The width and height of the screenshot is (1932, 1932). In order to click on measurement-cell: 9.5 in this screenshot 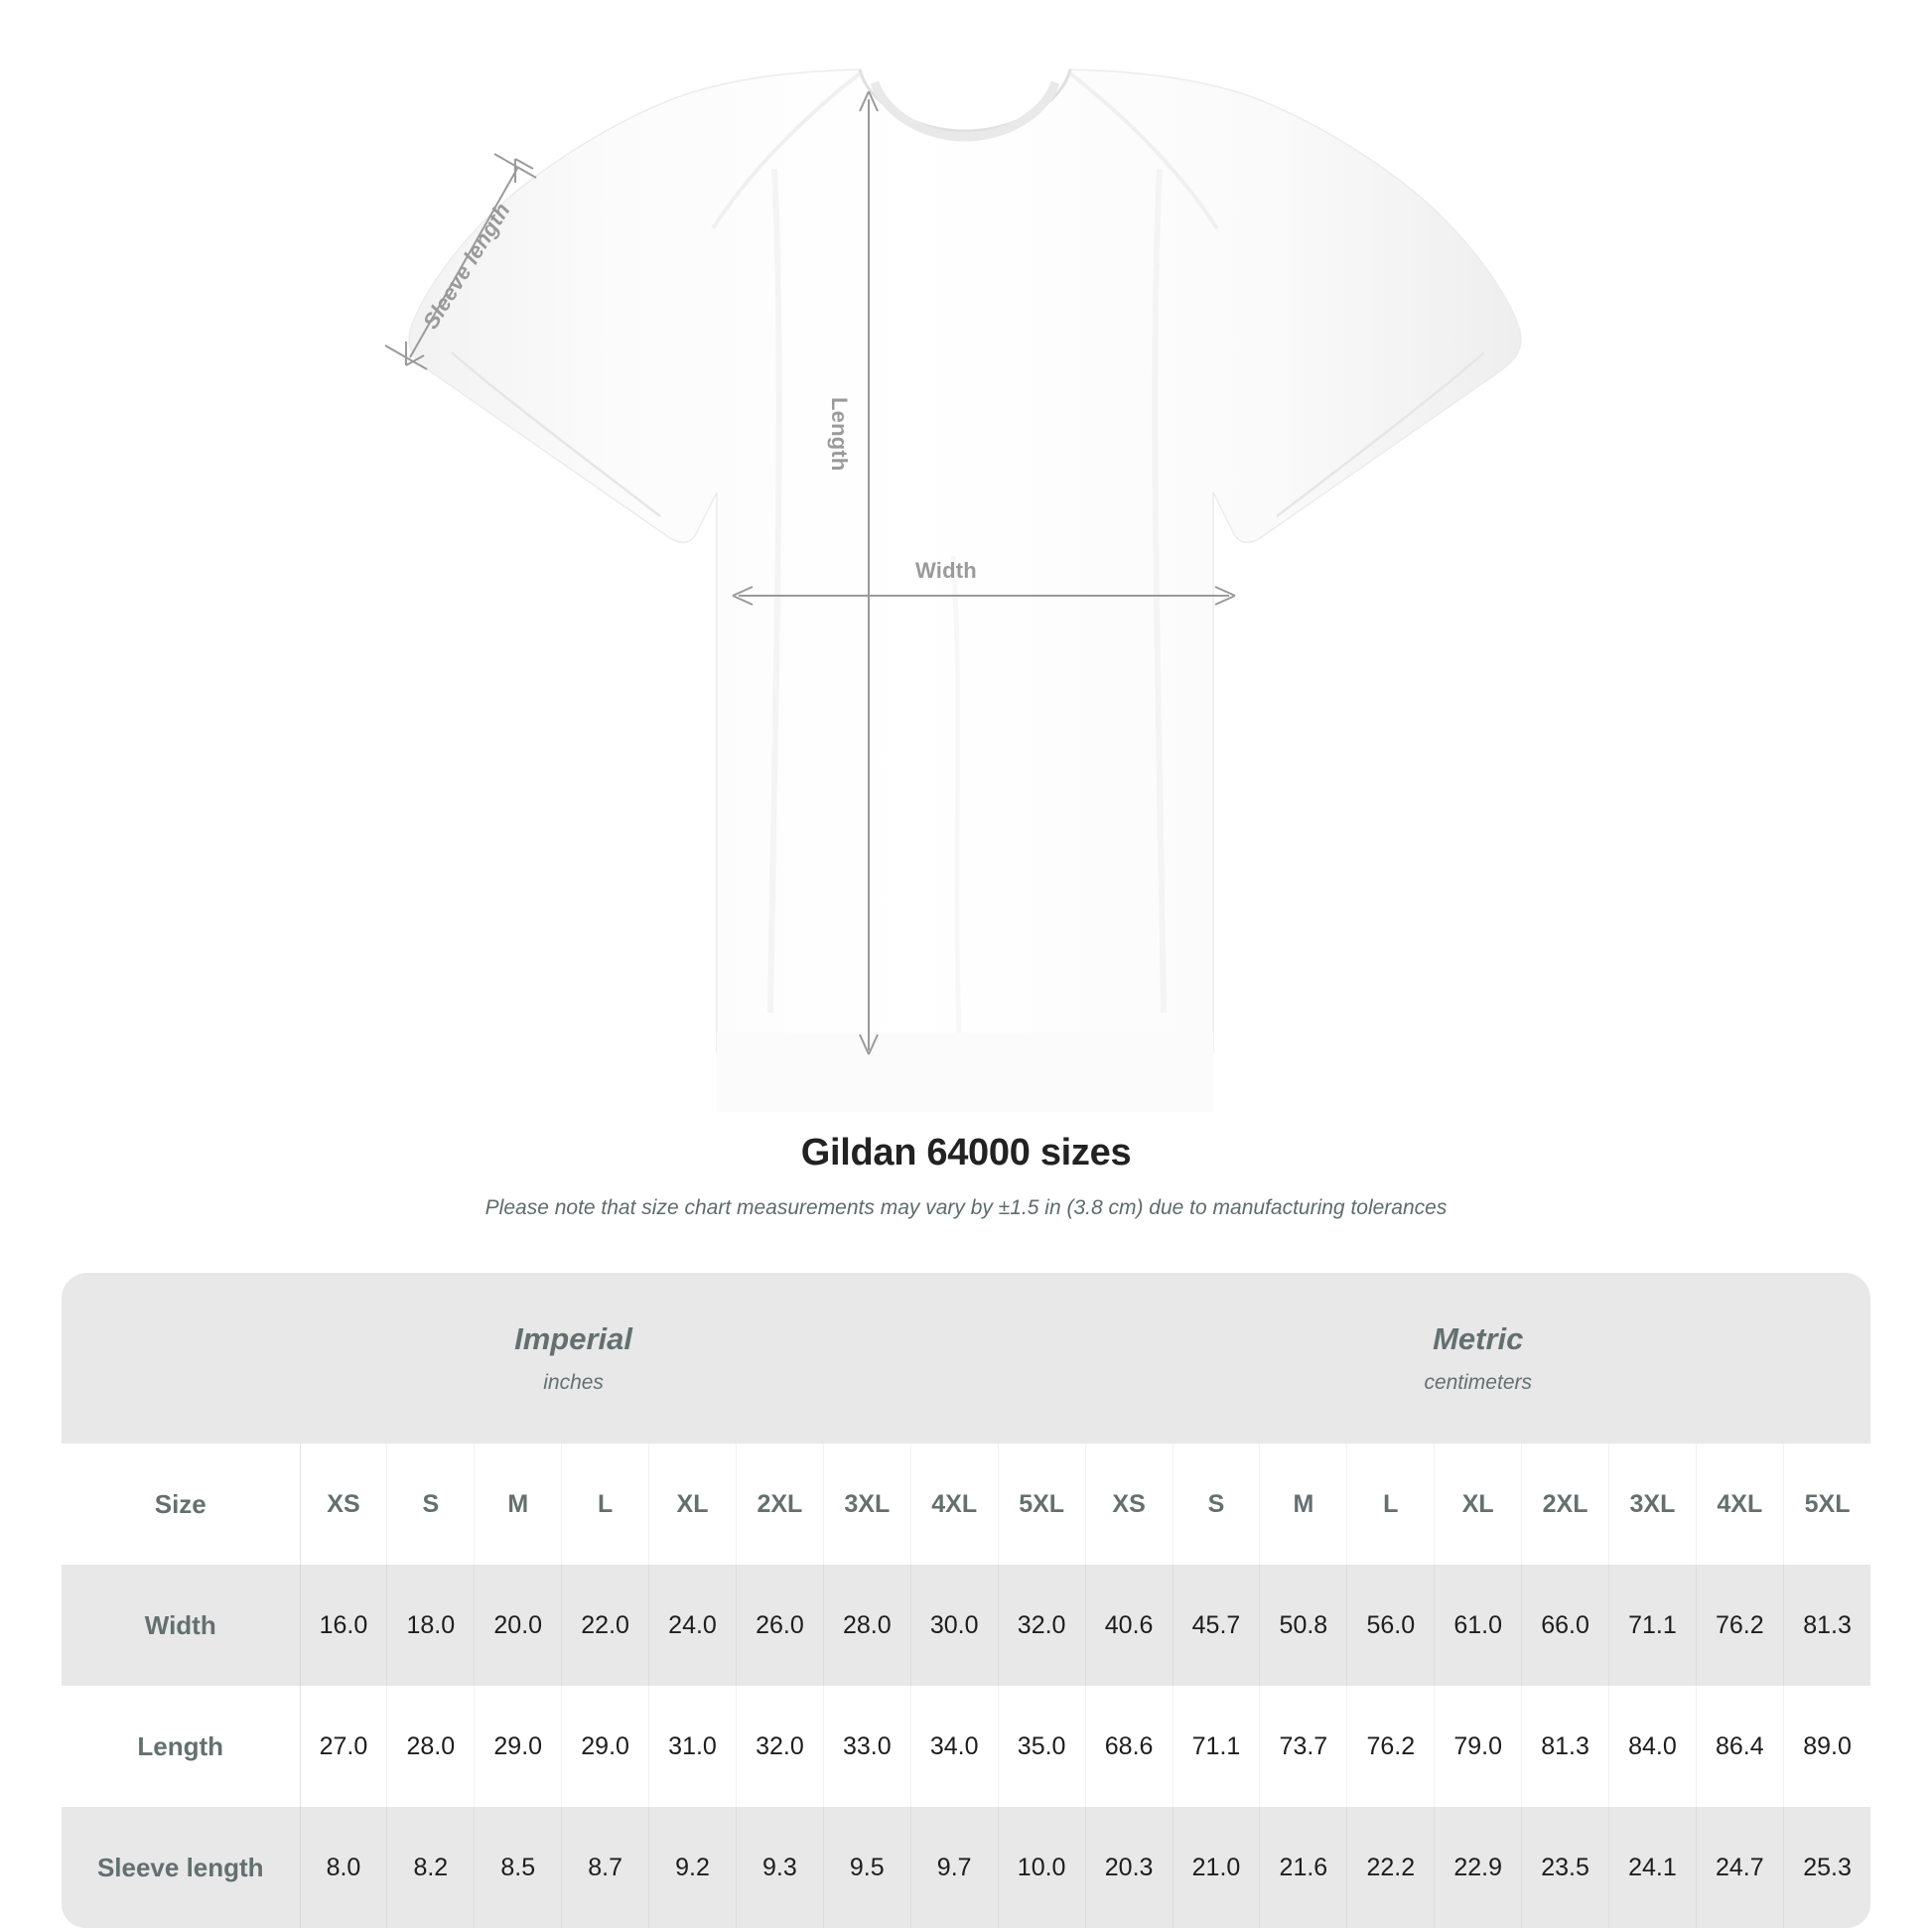, I will do `click(867, 1868)`.